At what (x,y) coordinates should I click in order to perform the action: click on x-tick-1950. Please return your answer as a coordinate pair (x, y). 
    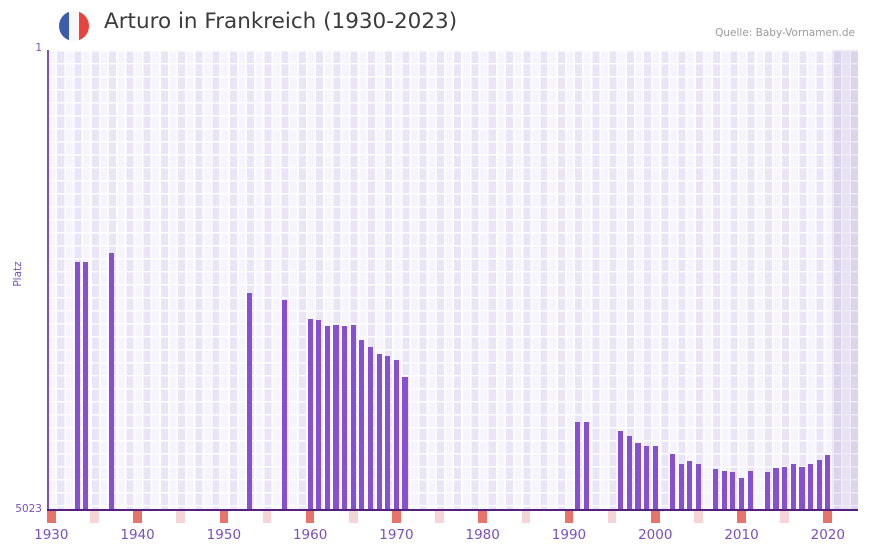
    Looking at the image, I should click on (224, 517).